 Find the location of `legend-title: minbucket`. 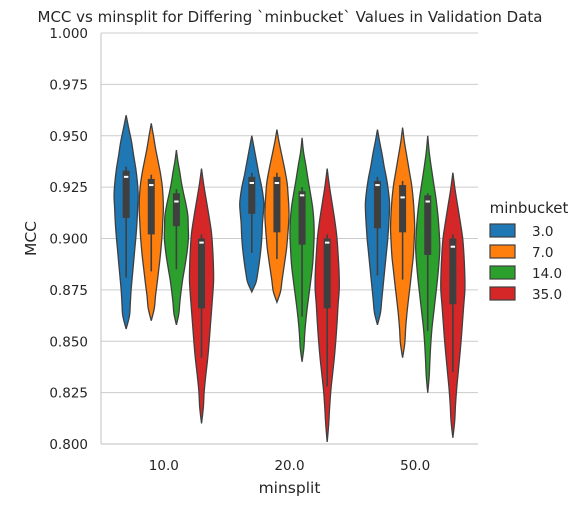

legend-title: minbucket is located at coordinates (529, 208).